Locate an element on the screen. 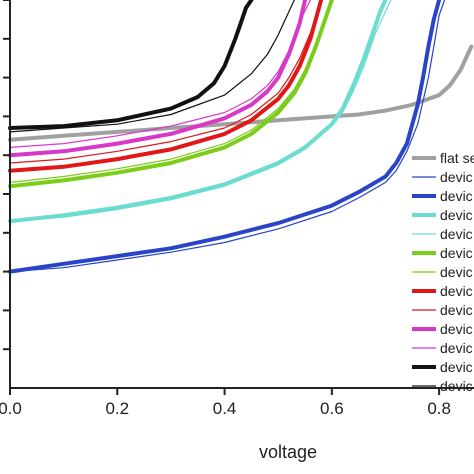 The height and width of the screenshot is (474, 474). legend-label-9: devic is located at coordinates (456, 310).